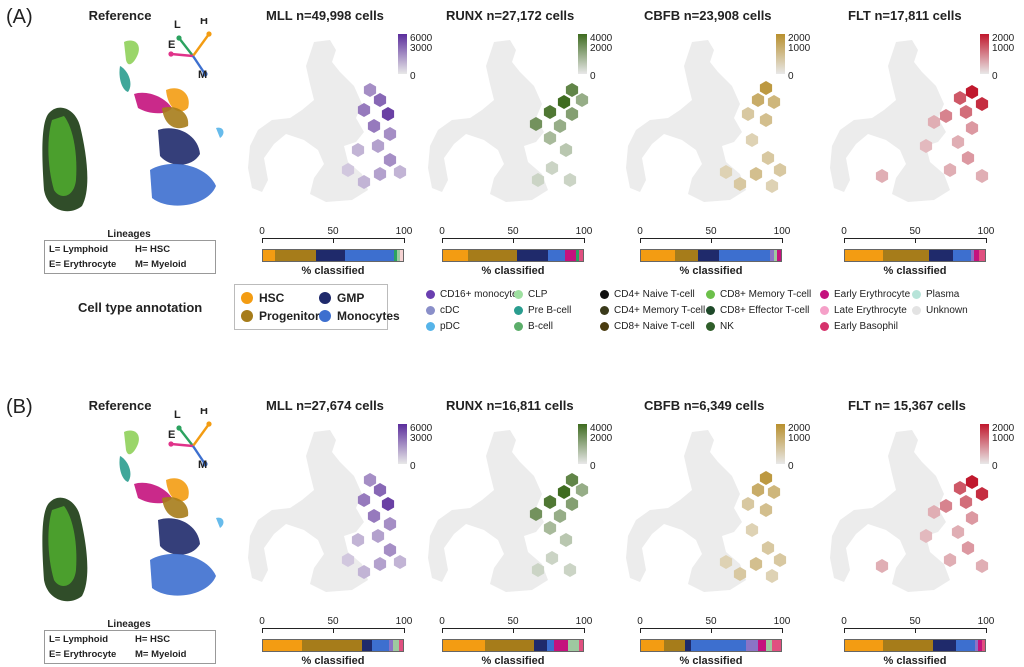  I want to click on color-scale-tick: 0, so click(791, 76).